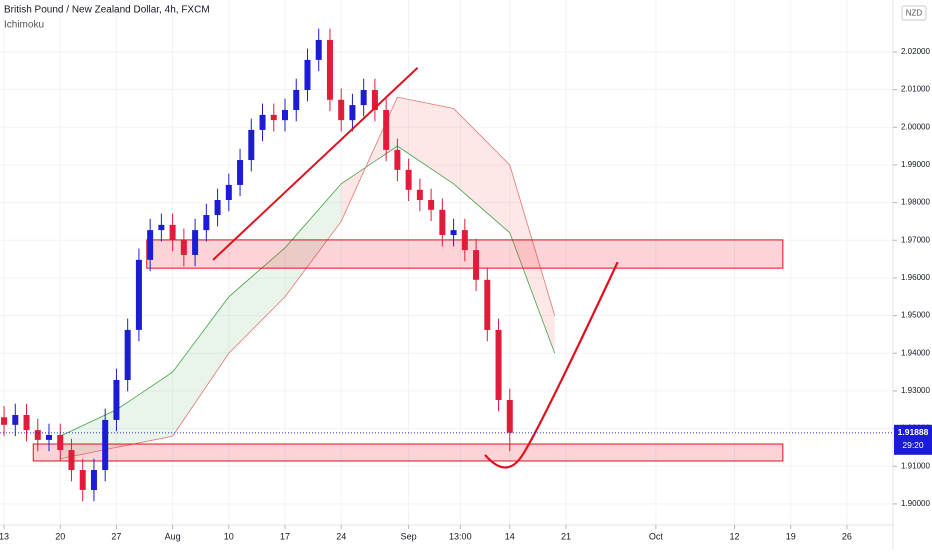  I want to click on last-price-label: 1.91888, so click(913, 432).